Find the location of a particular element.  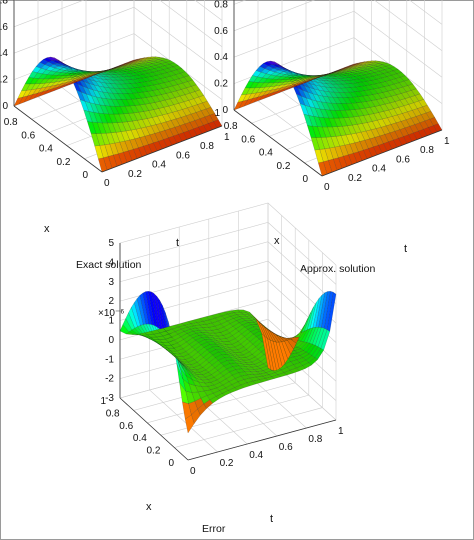

z-tick-label: 4 is located at coordinates (111, 262).